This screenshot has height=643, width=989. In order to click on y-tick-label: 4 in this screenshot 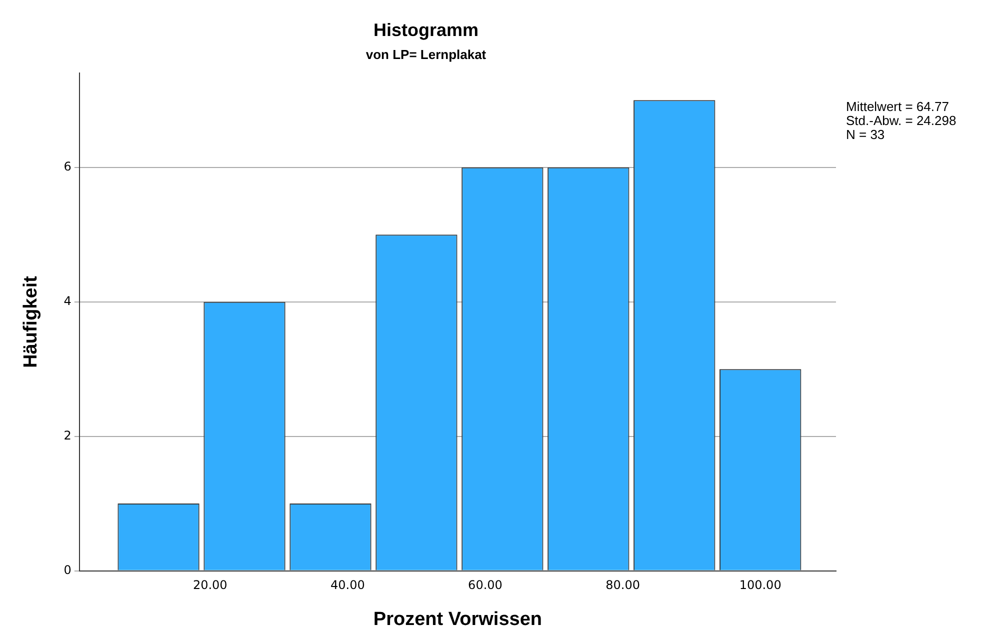, I will do `click(68, 301)`.